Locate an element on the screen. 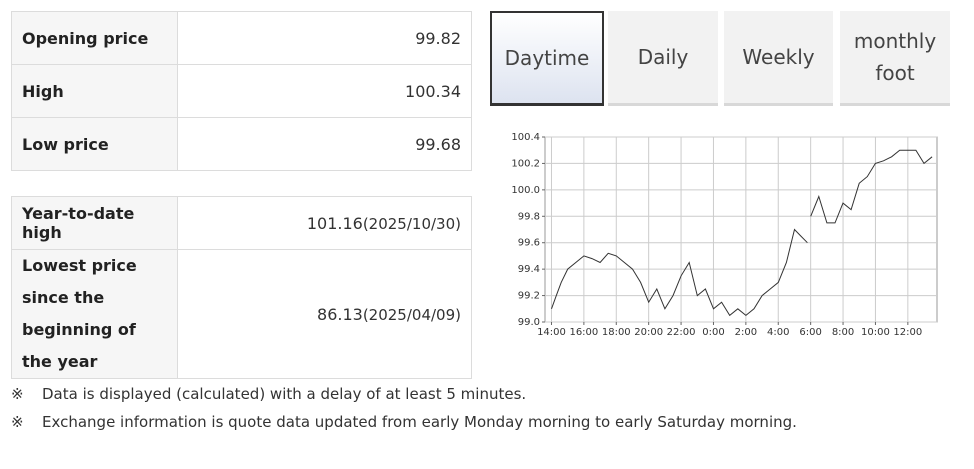 Image resolution: width=974 pixels, height=469 pixels. y-tick-label: 99.4 is located at coordinates (529, 269).